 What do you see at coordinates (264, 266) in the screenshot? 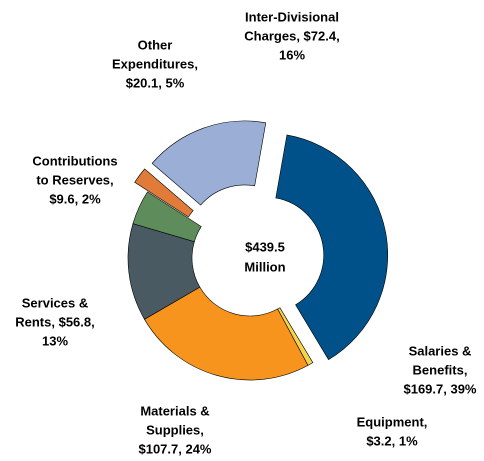
I see `center-label: Million` at bounding box center [264, 266].